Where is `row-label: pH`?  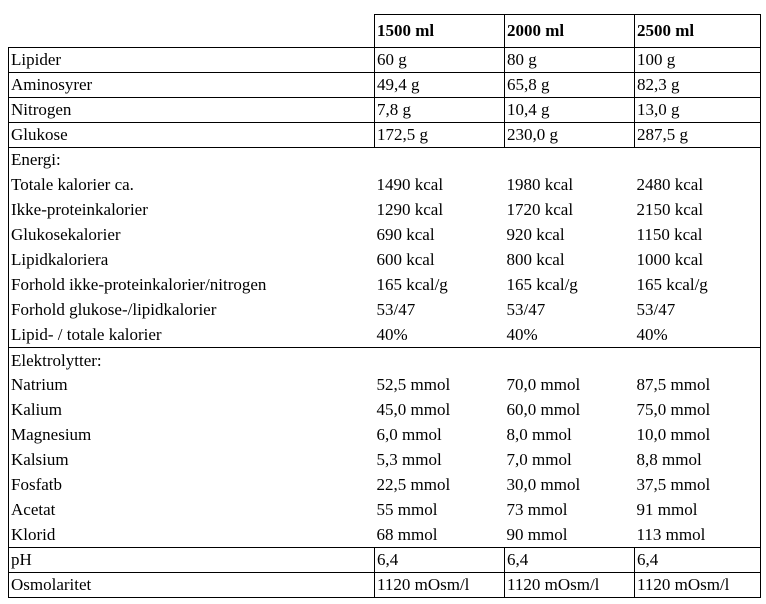
row-label: pH is located at coordinates (191, 560).